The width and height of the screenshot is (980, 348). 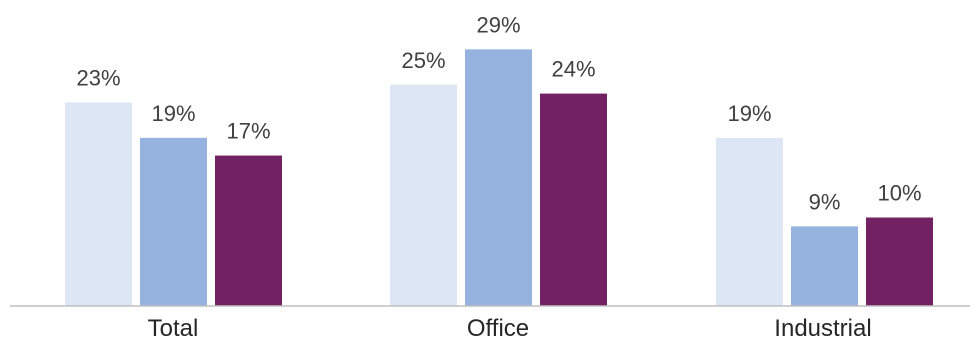 I want to click on data-label-office-series-3: 24%, so click(x=573, y=69).